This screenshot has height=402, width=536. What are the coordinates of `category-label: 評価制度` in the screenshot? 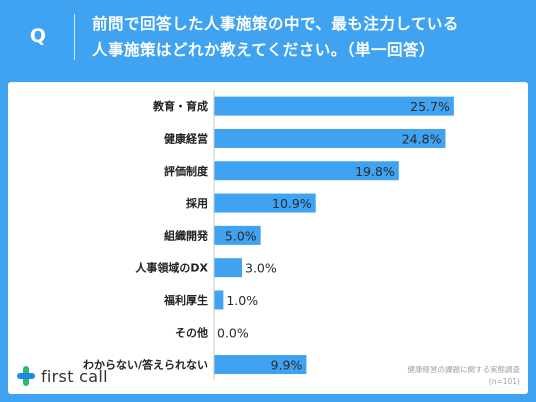 It's located at (186, 171).